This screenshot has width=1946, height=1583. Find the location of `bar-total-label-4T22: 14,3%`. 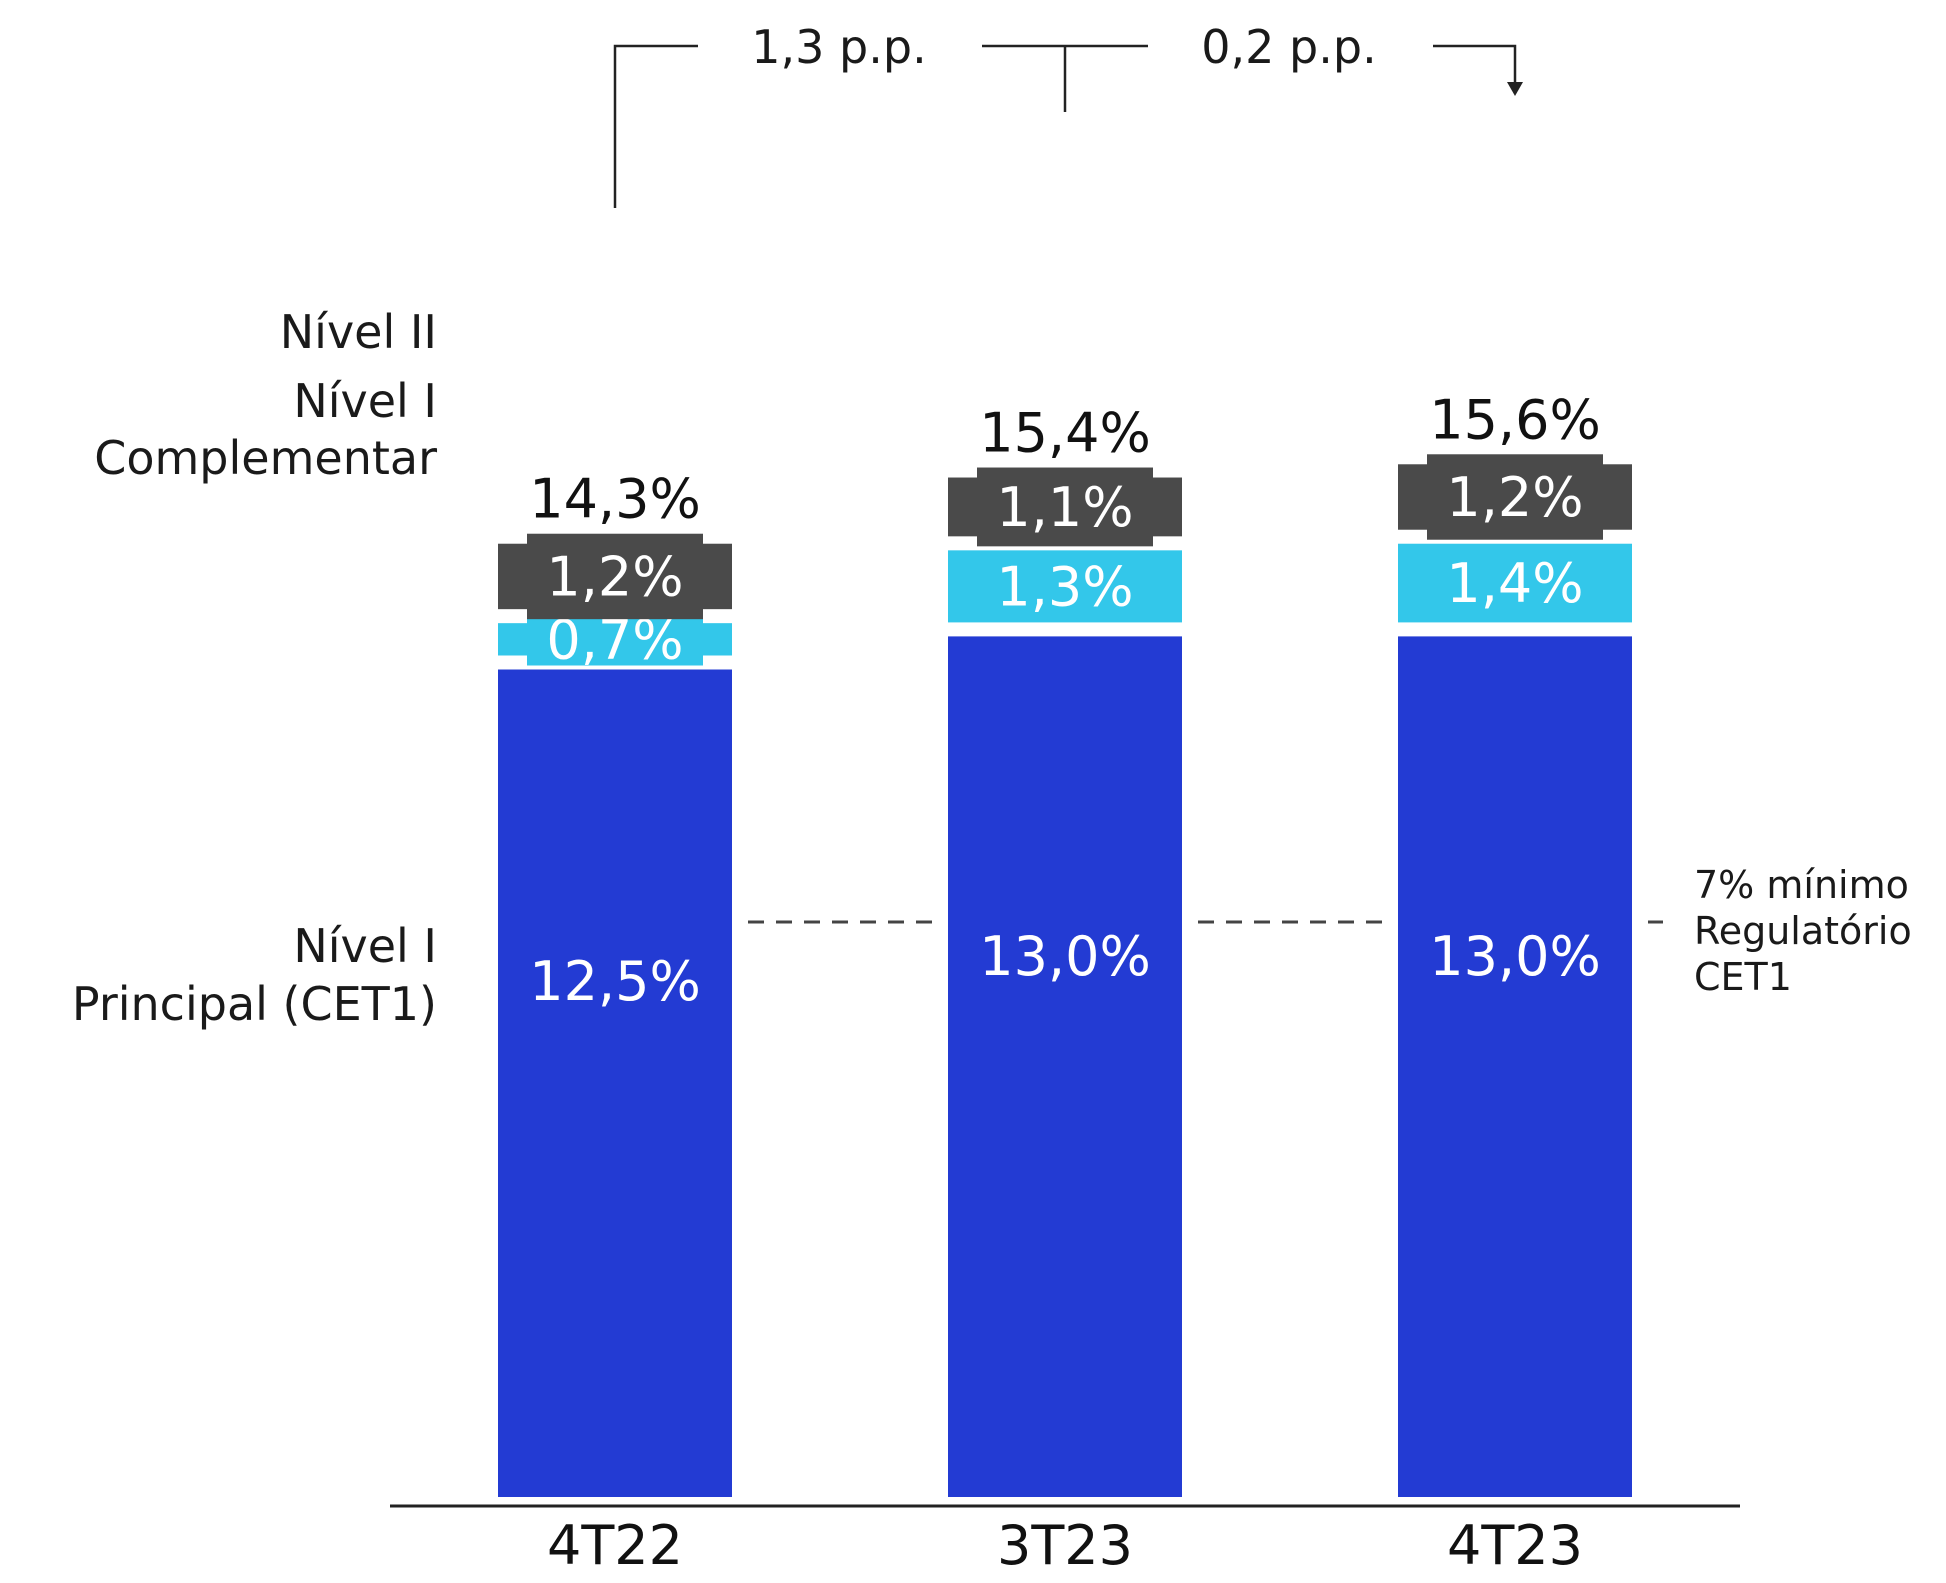

bar-total-label-4T22: 14,3% is located at coordinates (615, 499).